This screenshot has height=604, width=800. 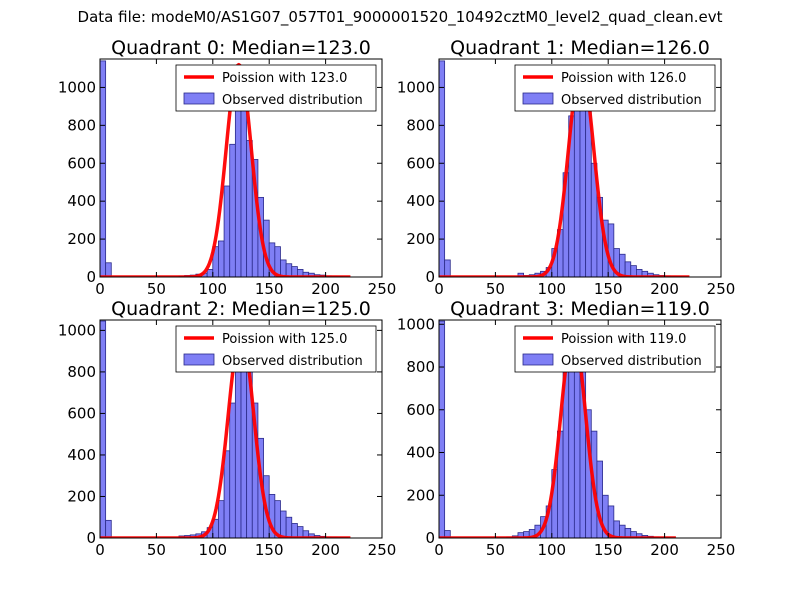 What do you see at coordinates (623, 78) in the screenshot?
I see `legend-label-poisson: Poission with 126.0` at bounding box center [623, 78].